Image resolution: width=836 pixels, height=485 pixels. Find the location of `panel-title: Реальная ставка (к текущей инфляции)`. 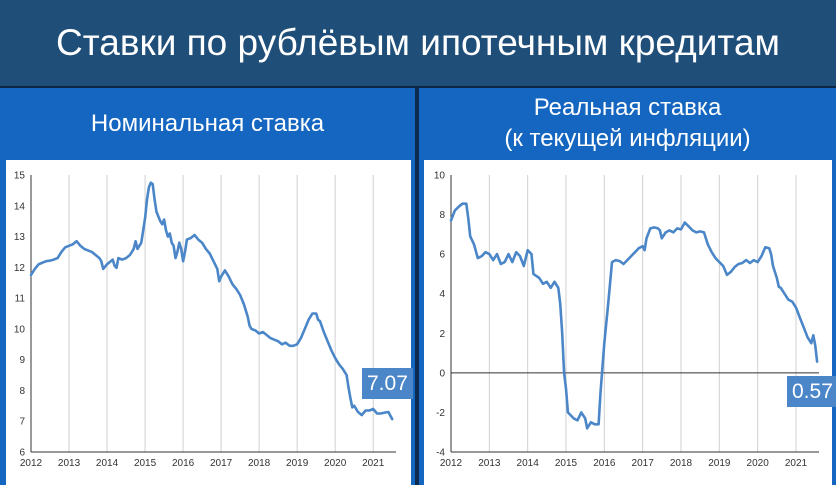

panel-title: Реальная ставка (к текущей инфляции) is located at coordinates (627, 123).